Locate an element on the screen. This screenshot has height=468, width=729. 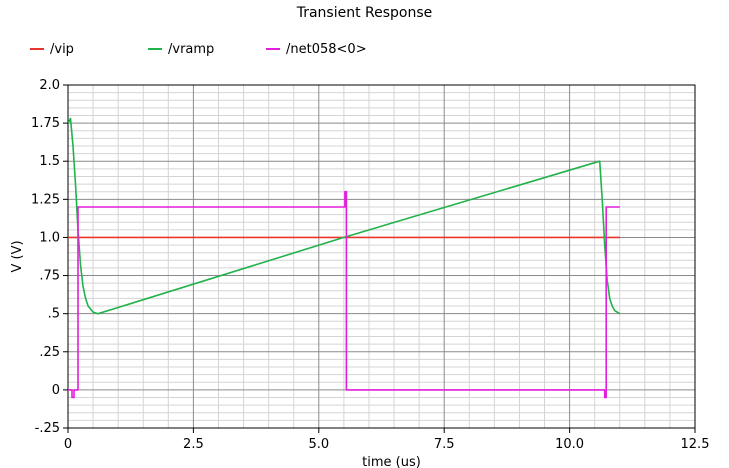
legend-swatch-vip is located at coordinates (37, 49).